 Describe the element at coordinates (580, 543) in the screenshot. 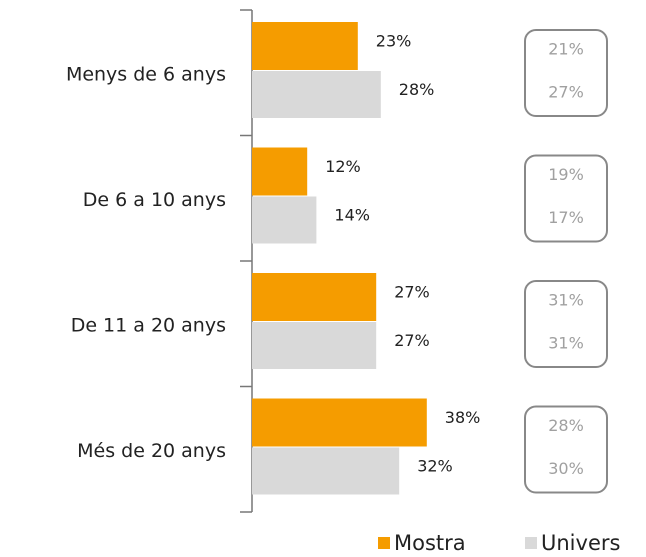

I see `legend-label: Univers` at that location.